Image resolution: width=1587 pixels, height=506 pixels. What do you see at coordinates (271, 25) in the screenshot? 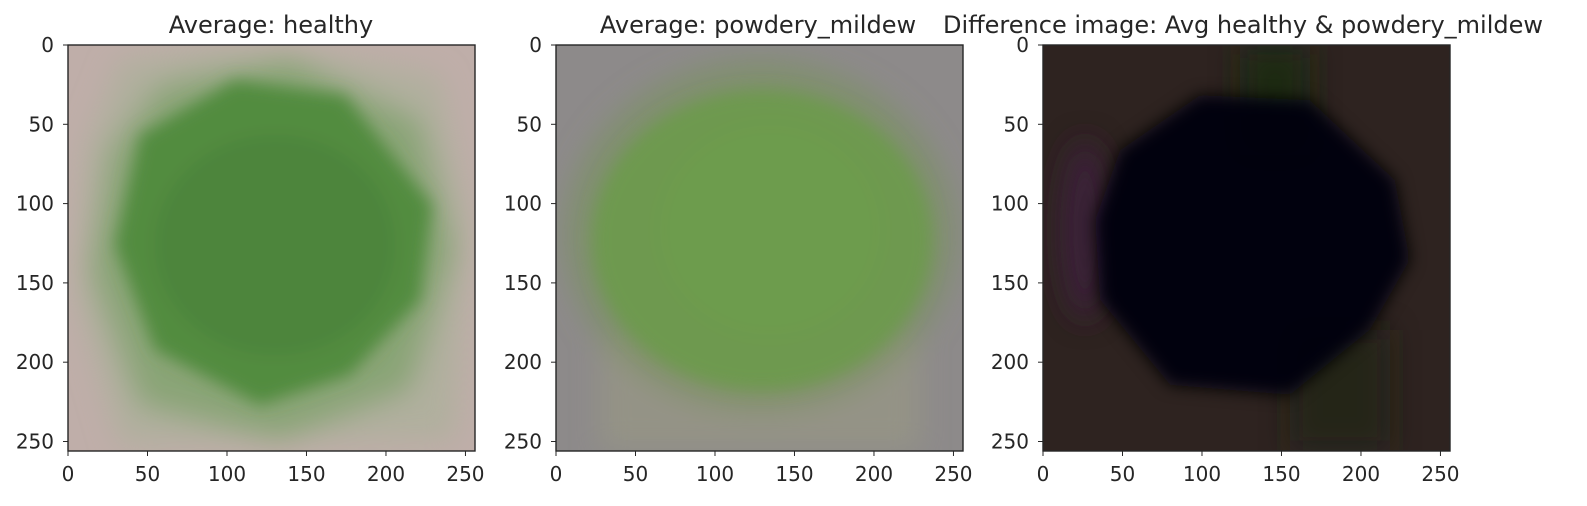
I see `panel-title-healthy: Average: healthy` at bounding box center [271, 25].